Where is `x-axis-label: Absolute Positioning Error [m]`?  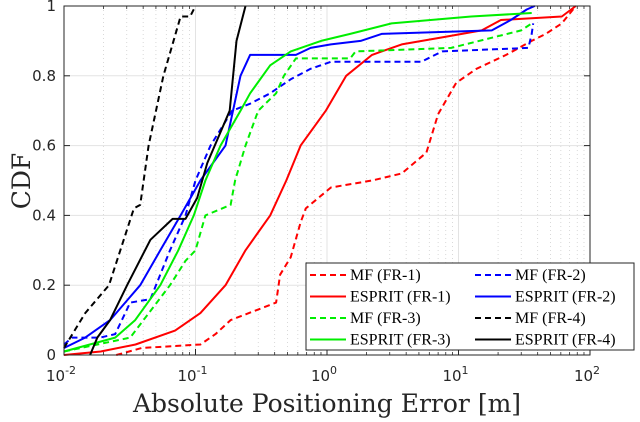 x-axis-label: Absolute Positioning Error [m] is located at coordinates (326, 403).